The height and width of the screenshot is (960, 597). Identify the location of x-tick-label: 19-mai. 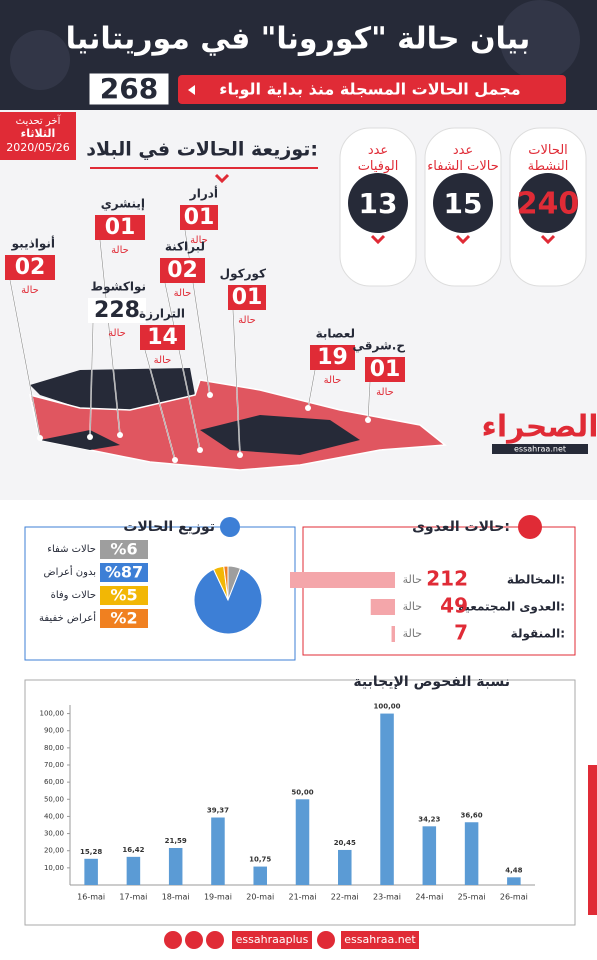
(218, 897).